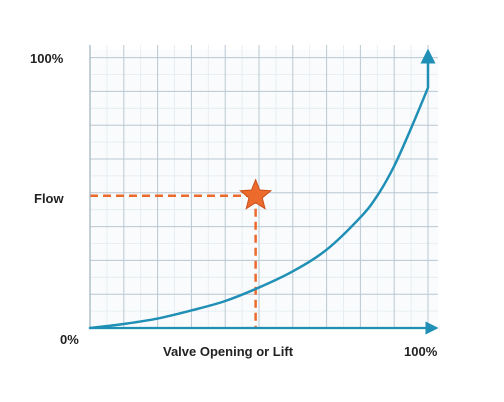  What do you see at coordinates (47, 58) in the screenshot?
I see `y-tick-max: 100%` at bounding box center [47, 58].